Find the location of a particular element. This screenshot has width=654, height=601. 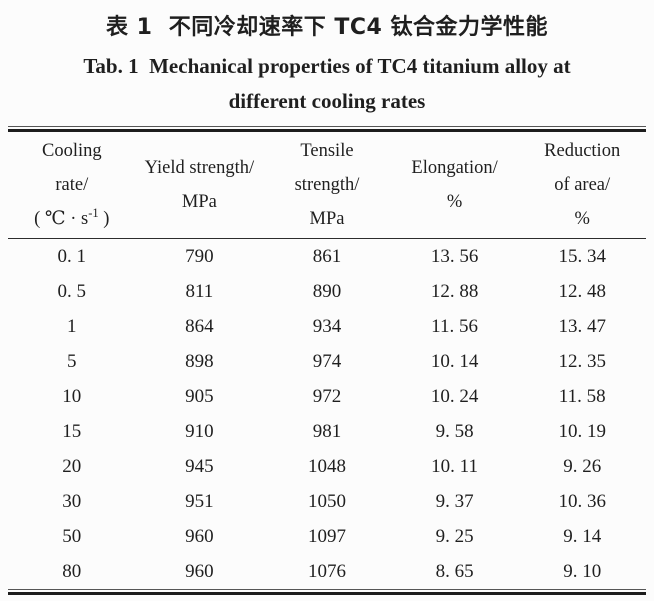

table-row: 10 905 972 10. 24 11. 58 is located at coordinates (327, 396).